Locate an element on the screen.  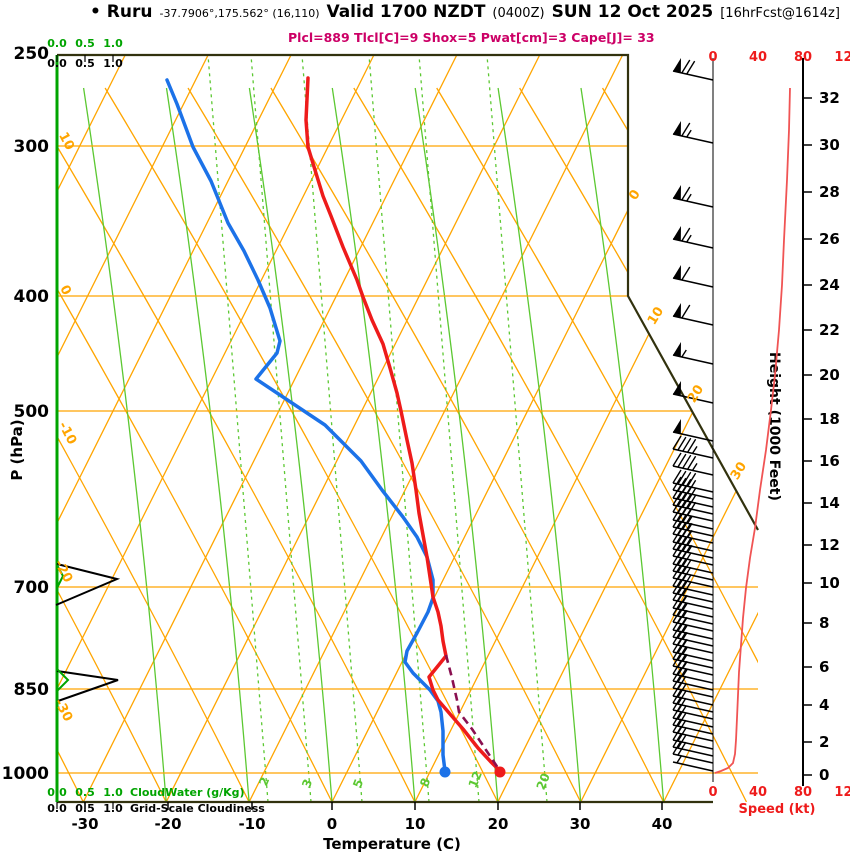
isotherm-line is located at coordinates (91, 428).